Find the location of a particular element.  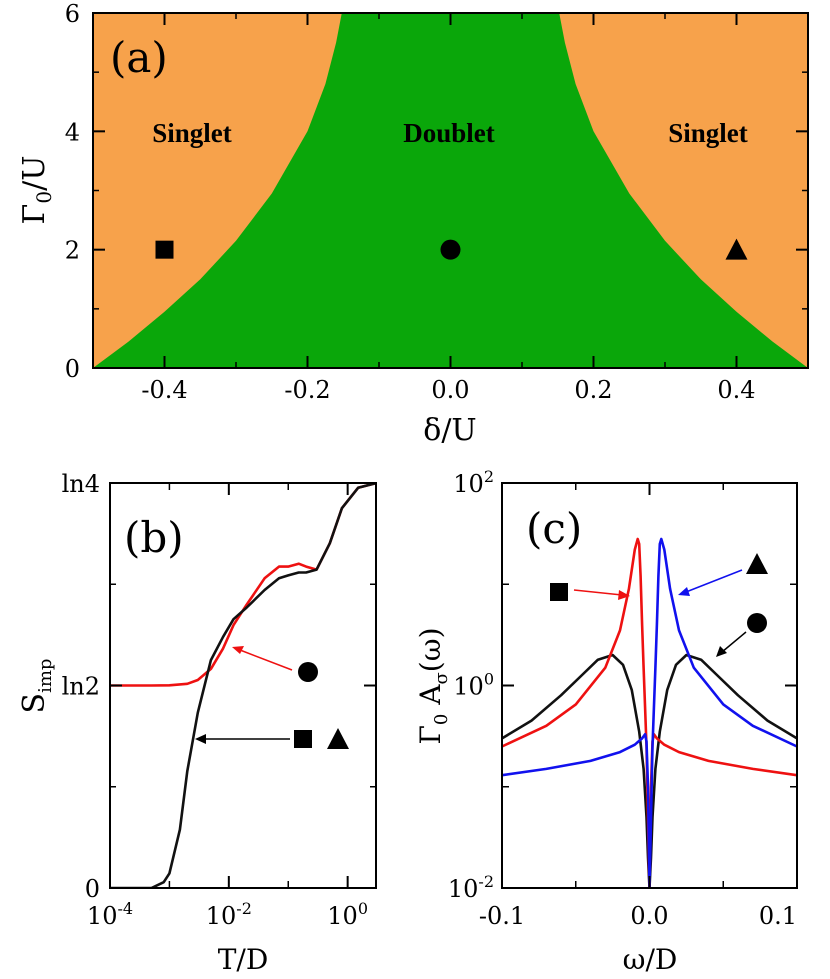

region-label-singlet-left: Singlet is located at coordinates (192, 133).